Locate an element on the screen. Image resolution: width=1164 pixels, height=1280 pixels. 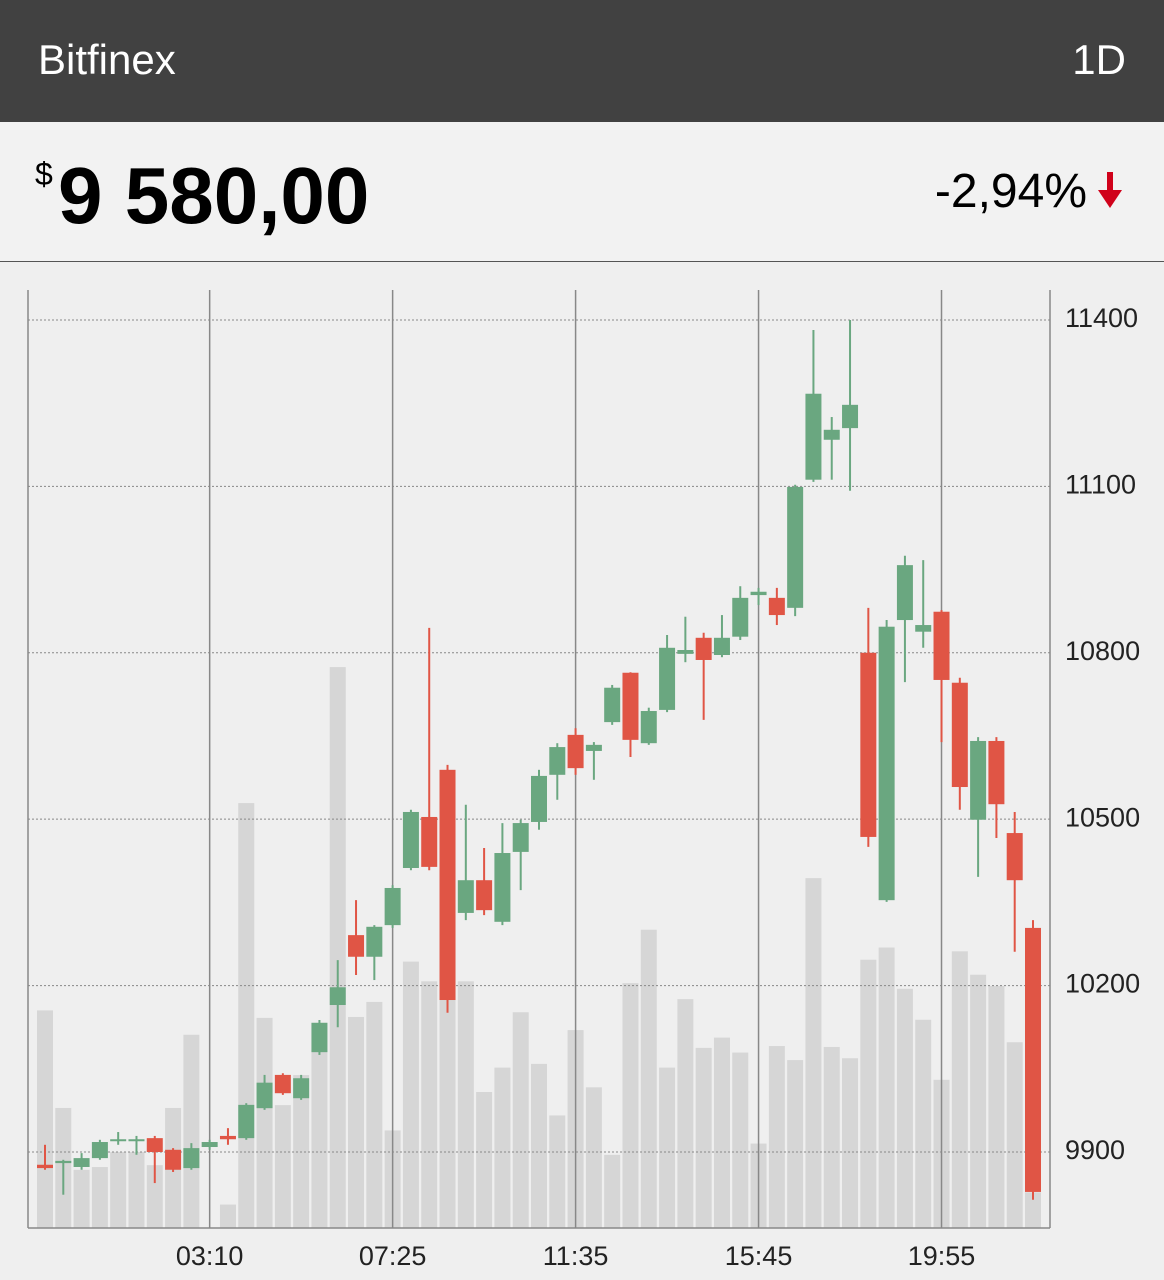
x-tick-label: 15:45 is located at coordinates (759, 1256).